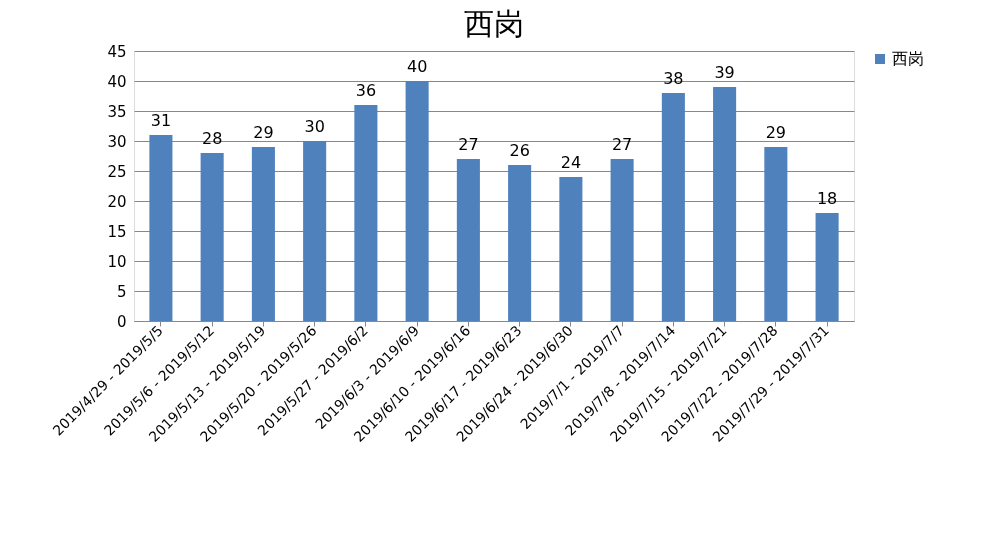  I want to click on data-label: 30, so click(314, 126).